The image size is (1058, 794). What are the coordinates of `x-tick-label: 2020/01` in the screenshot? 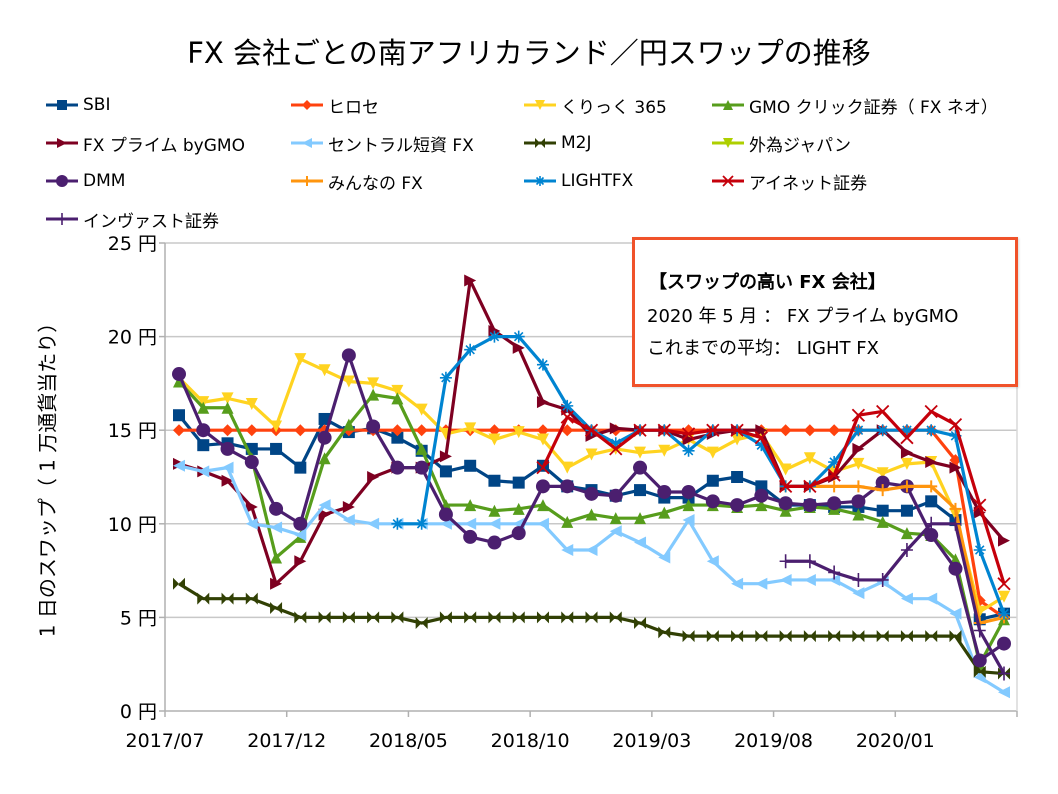 It's located at (895, 741).